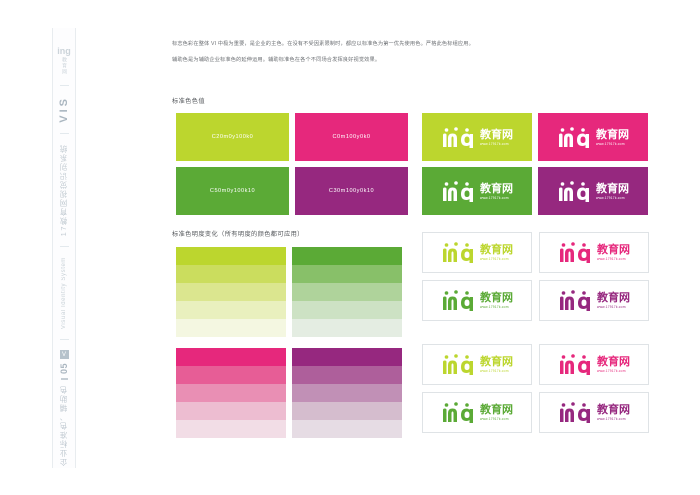  Describe the element at coordinates (64, 379) in the screenshot. I see `sidebar-bar` at that location.